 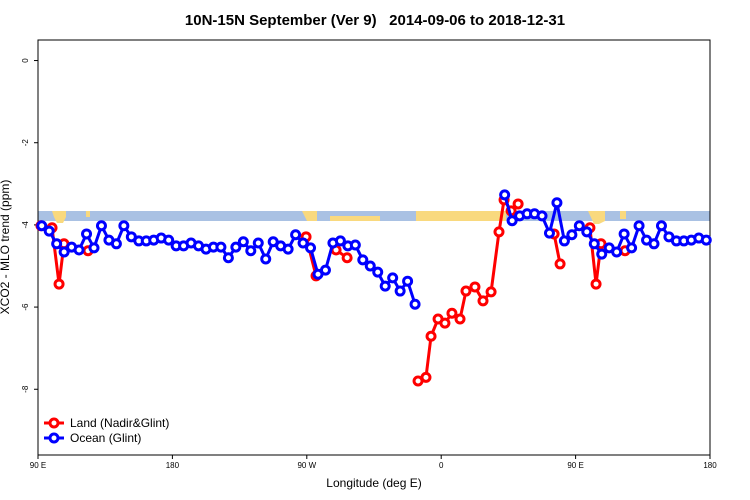 I want to click on y-tick-label: -8, so click(x=25, y=389).